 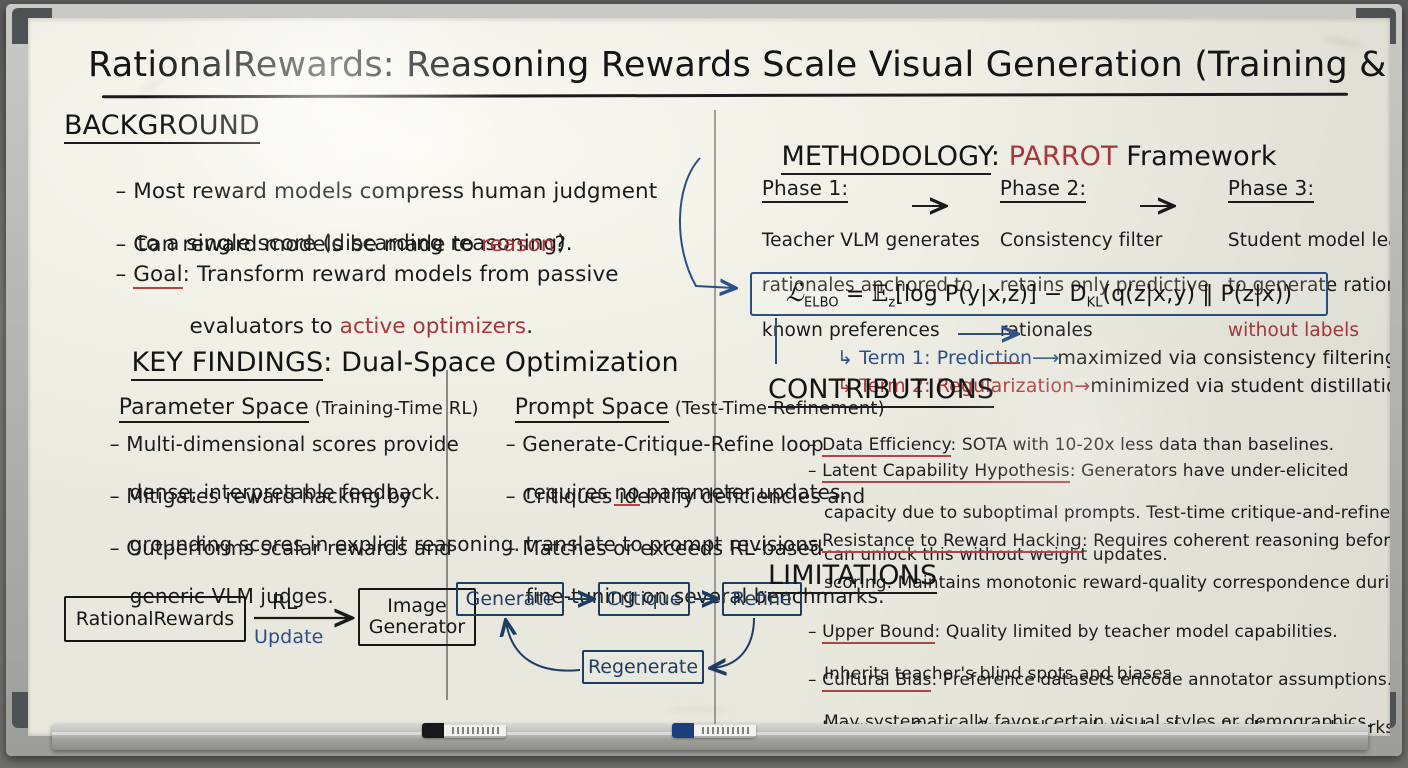 What do you see at coordinates (1235, 541) in the screenshot?
I see `contribution-text: : Requires coherent reasoning before` at bounding box center [1235, 541].